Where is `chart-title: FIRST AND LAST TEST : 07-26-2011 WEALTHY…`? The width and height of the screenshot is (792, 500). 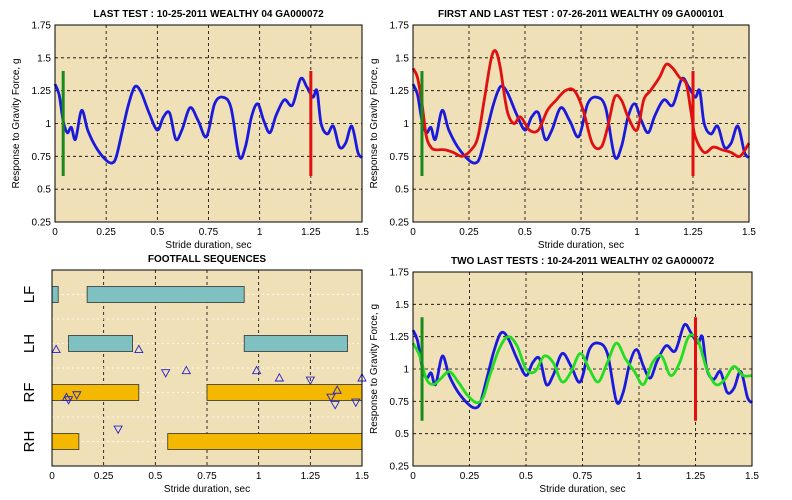
chart-title: FIRST AND LAST TEST : 07-26-2011 WEALTHY… is located at coordinates (581, 14).